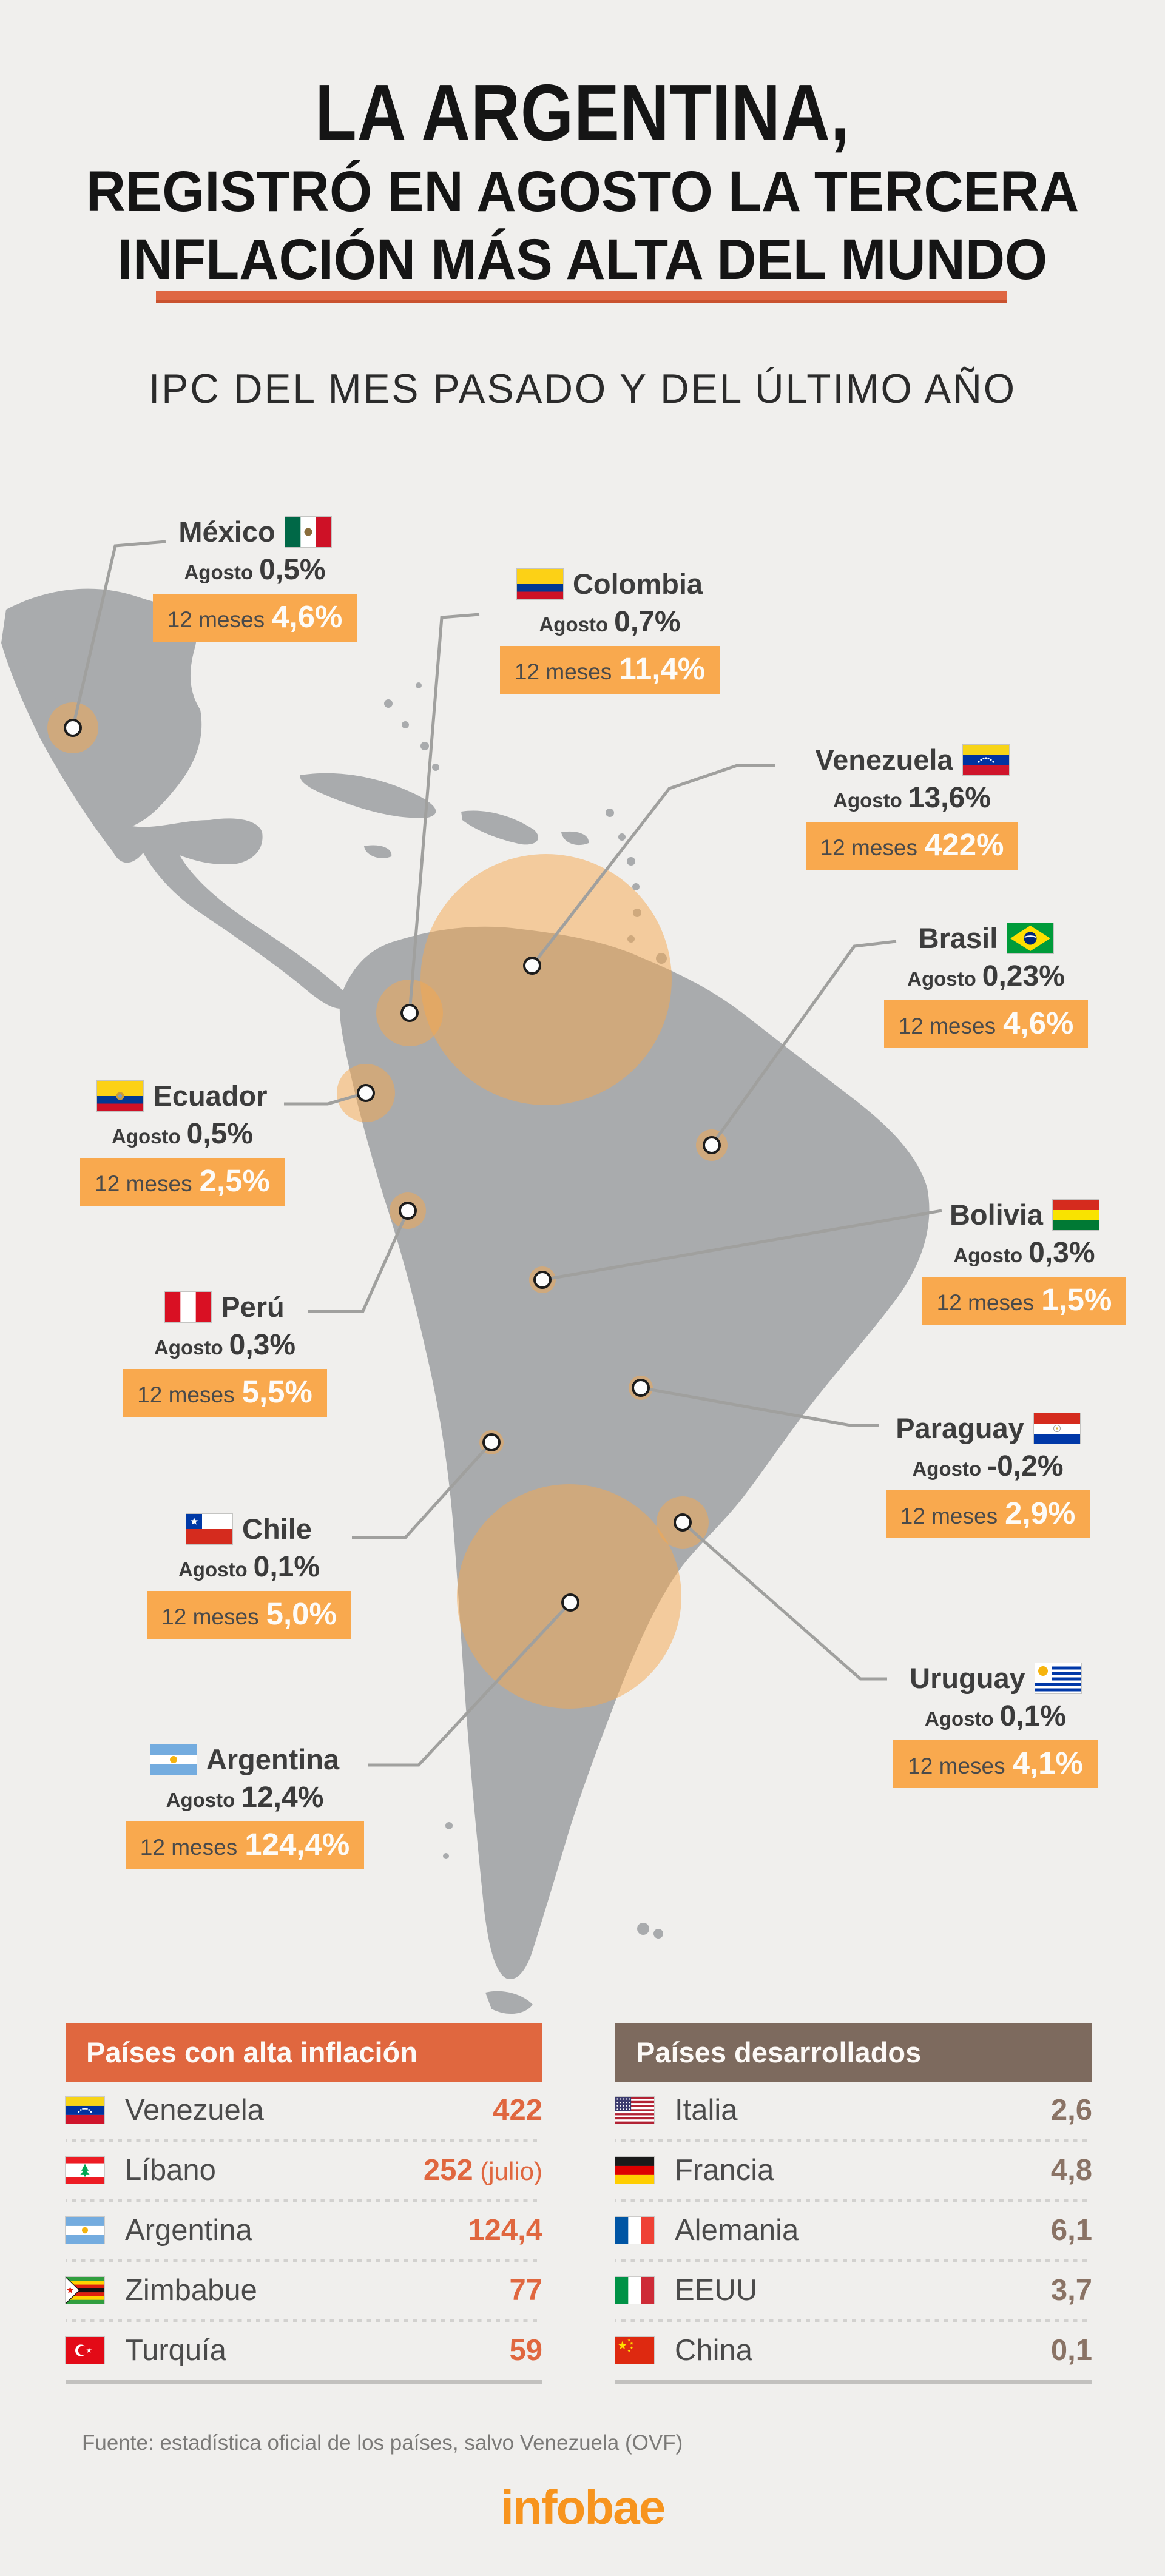 The height and width of the screenshot is (2576, 1165). What do you see at coordinates (988, 1475) in the screenshot?
I see `country-label-paraguay: Paraguay Agosto -0,2% 12 meses 2,9%` at bounding box center [988, 1475].